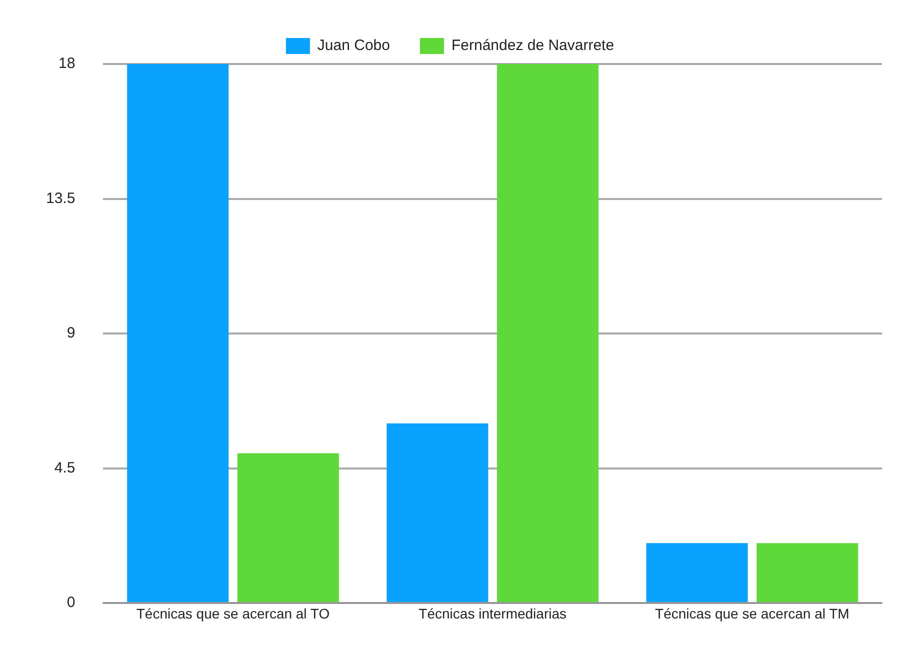  Describe the element at coordinates (65, 467) in the screenshot. I see `y-tick-label: 4.5` at that location.